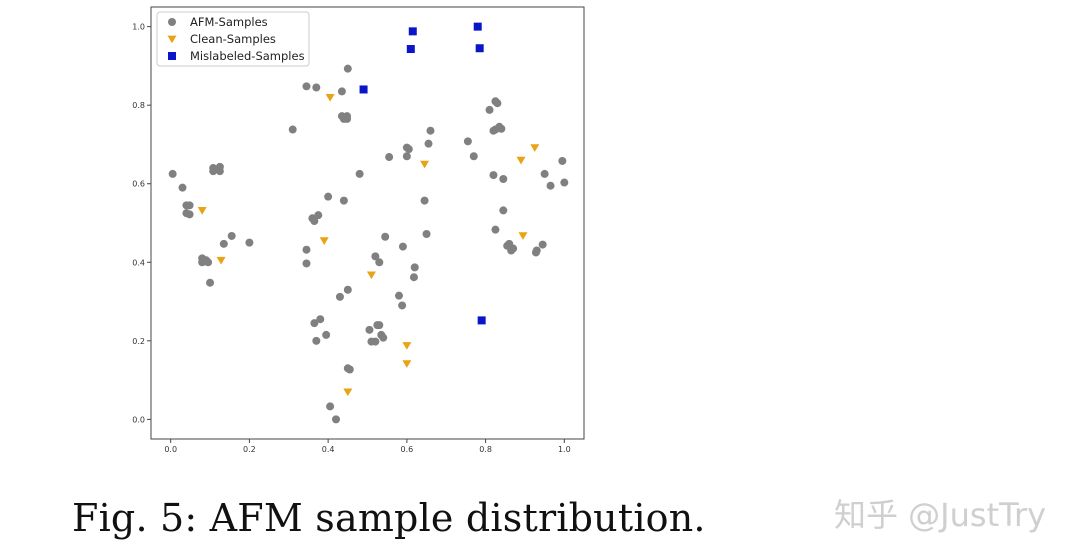 The width and height of the screenshot is (1080, 560). Describe the element at coordinates (249, 449) in the screenshot. I see `x-tick-label: 0.2` at that location.